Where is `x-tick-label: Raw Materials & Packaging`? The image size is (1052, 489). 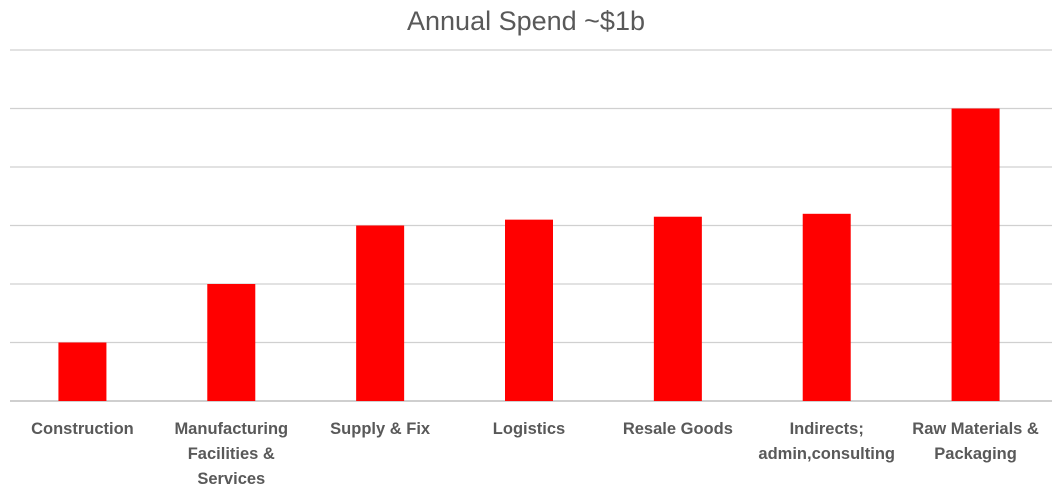 x-tick-label: Raw Materials & Packaging is located at coordinates (975, 441).